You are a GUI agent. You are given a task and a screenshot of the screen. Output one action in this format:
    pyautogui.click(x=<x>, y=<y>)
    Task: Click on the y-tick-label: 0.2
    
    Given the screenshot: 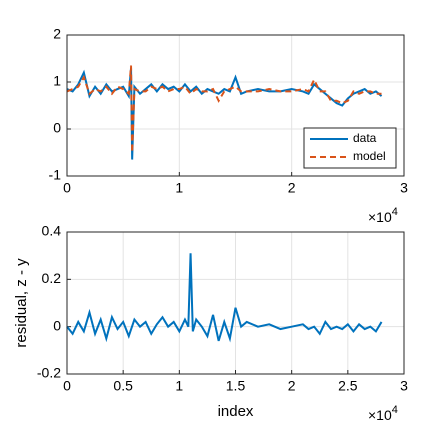 What is the action you would take?
    pyautogui.click(x=52, y=278)
    